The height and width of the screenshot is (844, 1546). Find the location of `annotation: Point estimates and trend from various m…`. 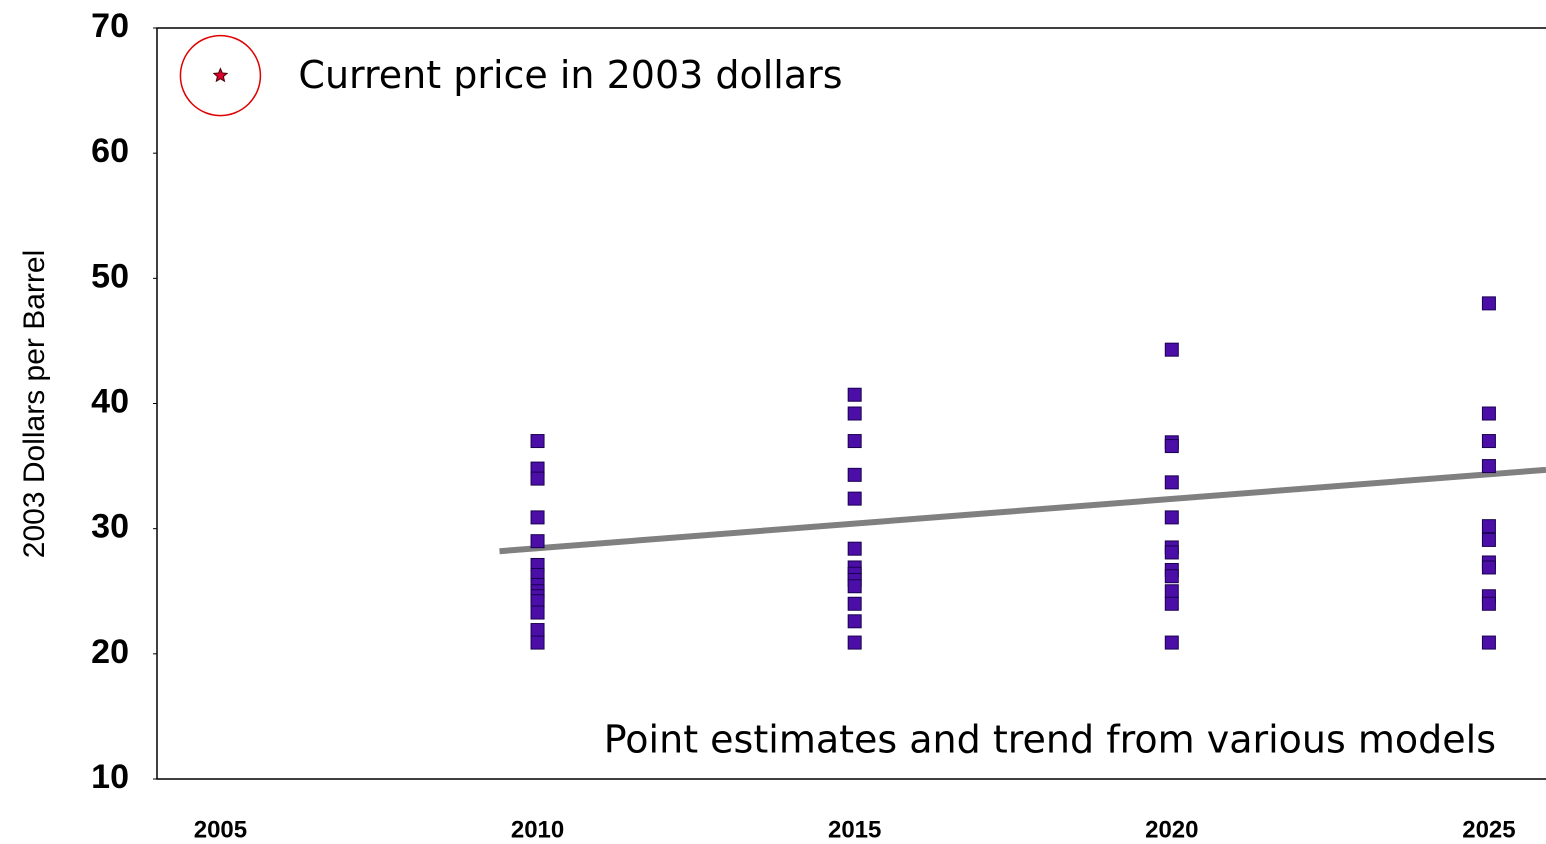

annotation: Point estimates and trend from various m… is located at coordinates (1050, 740).